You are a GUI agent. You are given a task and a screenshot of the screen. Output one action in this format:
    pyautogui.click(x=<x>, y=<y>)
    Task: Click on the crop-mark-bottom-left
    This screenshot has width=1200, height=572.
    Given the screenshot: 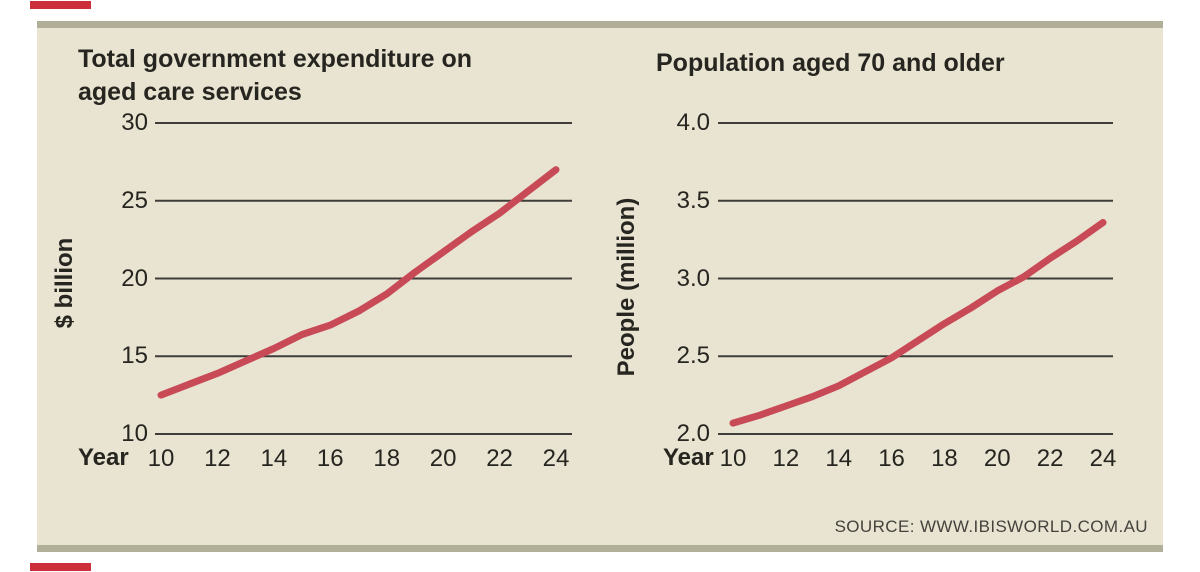 What is the action you would take?
    pyautogui.click(x=60, y=567)
    